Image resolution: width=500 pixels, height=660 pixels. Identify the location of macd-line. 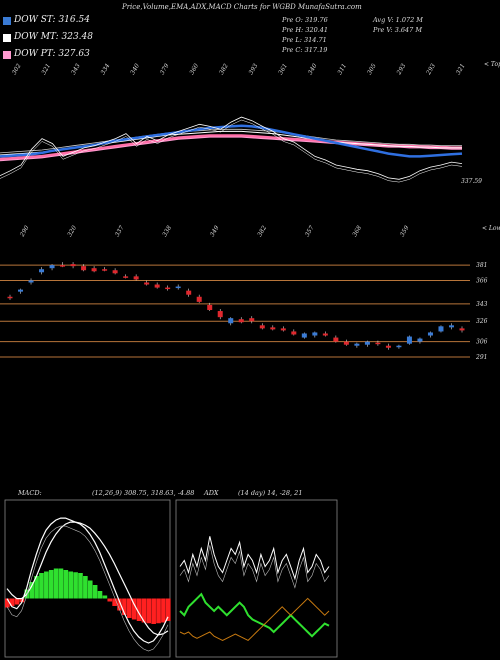
(87, 580).